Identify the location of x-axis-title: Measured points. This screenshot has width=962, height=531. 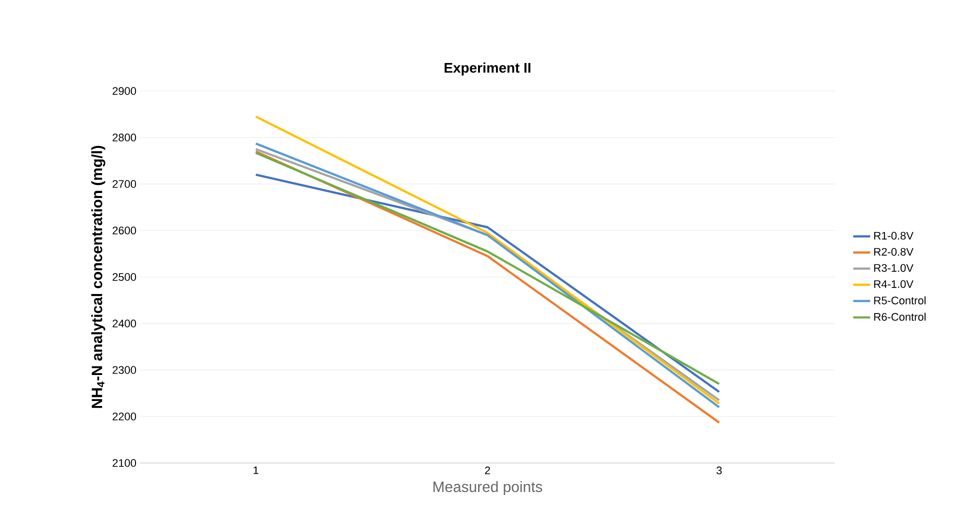
(487, 488).